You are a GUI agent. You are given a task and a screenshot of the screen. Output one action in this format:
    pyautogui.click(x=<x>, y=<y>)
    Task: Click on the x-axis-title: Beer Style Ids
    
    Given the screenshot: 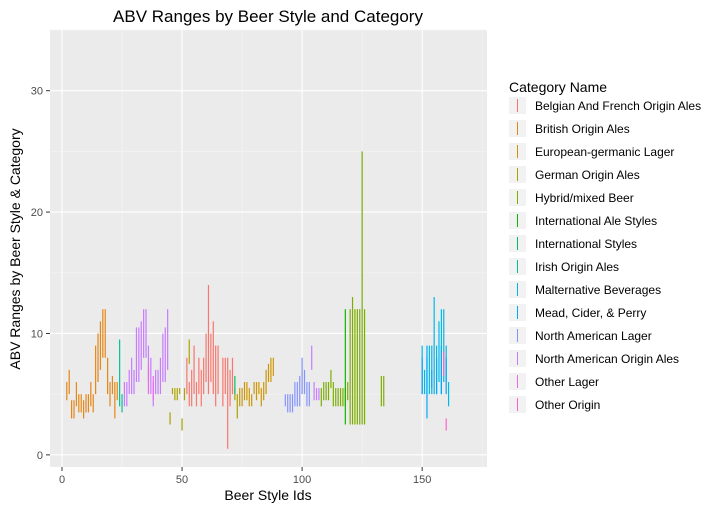 What is the action you would take?
    pyautogui.click(x=267, y=495)
    